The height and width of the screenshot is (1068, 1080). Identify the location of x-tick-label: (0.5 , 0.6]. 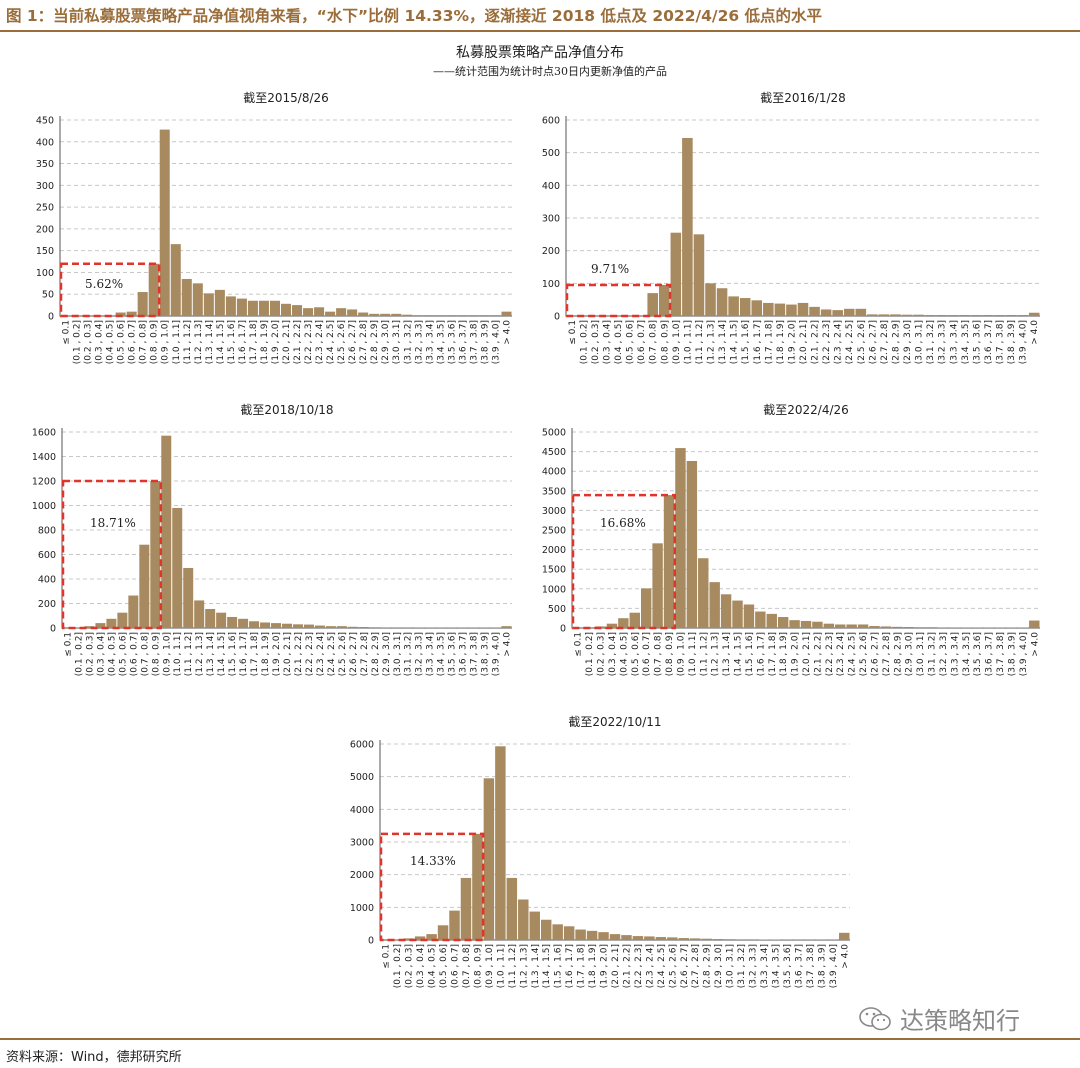
(123, 654).